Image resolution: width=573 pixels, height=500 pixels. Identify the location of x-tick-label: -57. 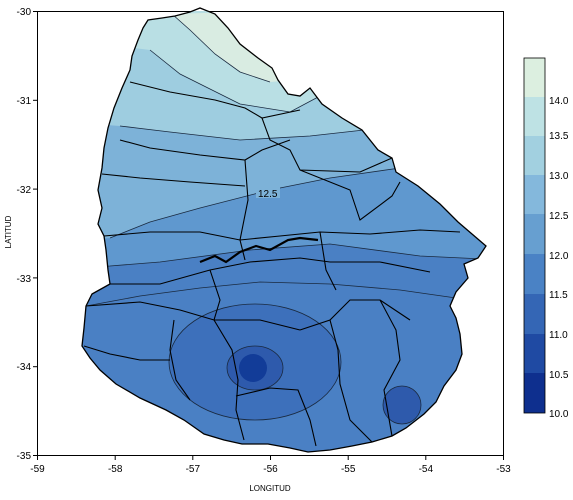
(193, 469).